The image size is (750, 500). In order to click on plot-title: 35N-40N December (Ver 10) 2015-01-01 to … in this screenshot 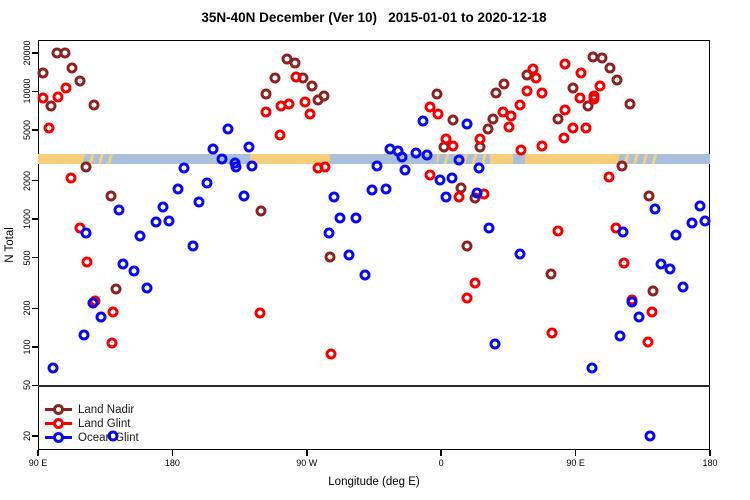, I will do `click(374, 17)`.